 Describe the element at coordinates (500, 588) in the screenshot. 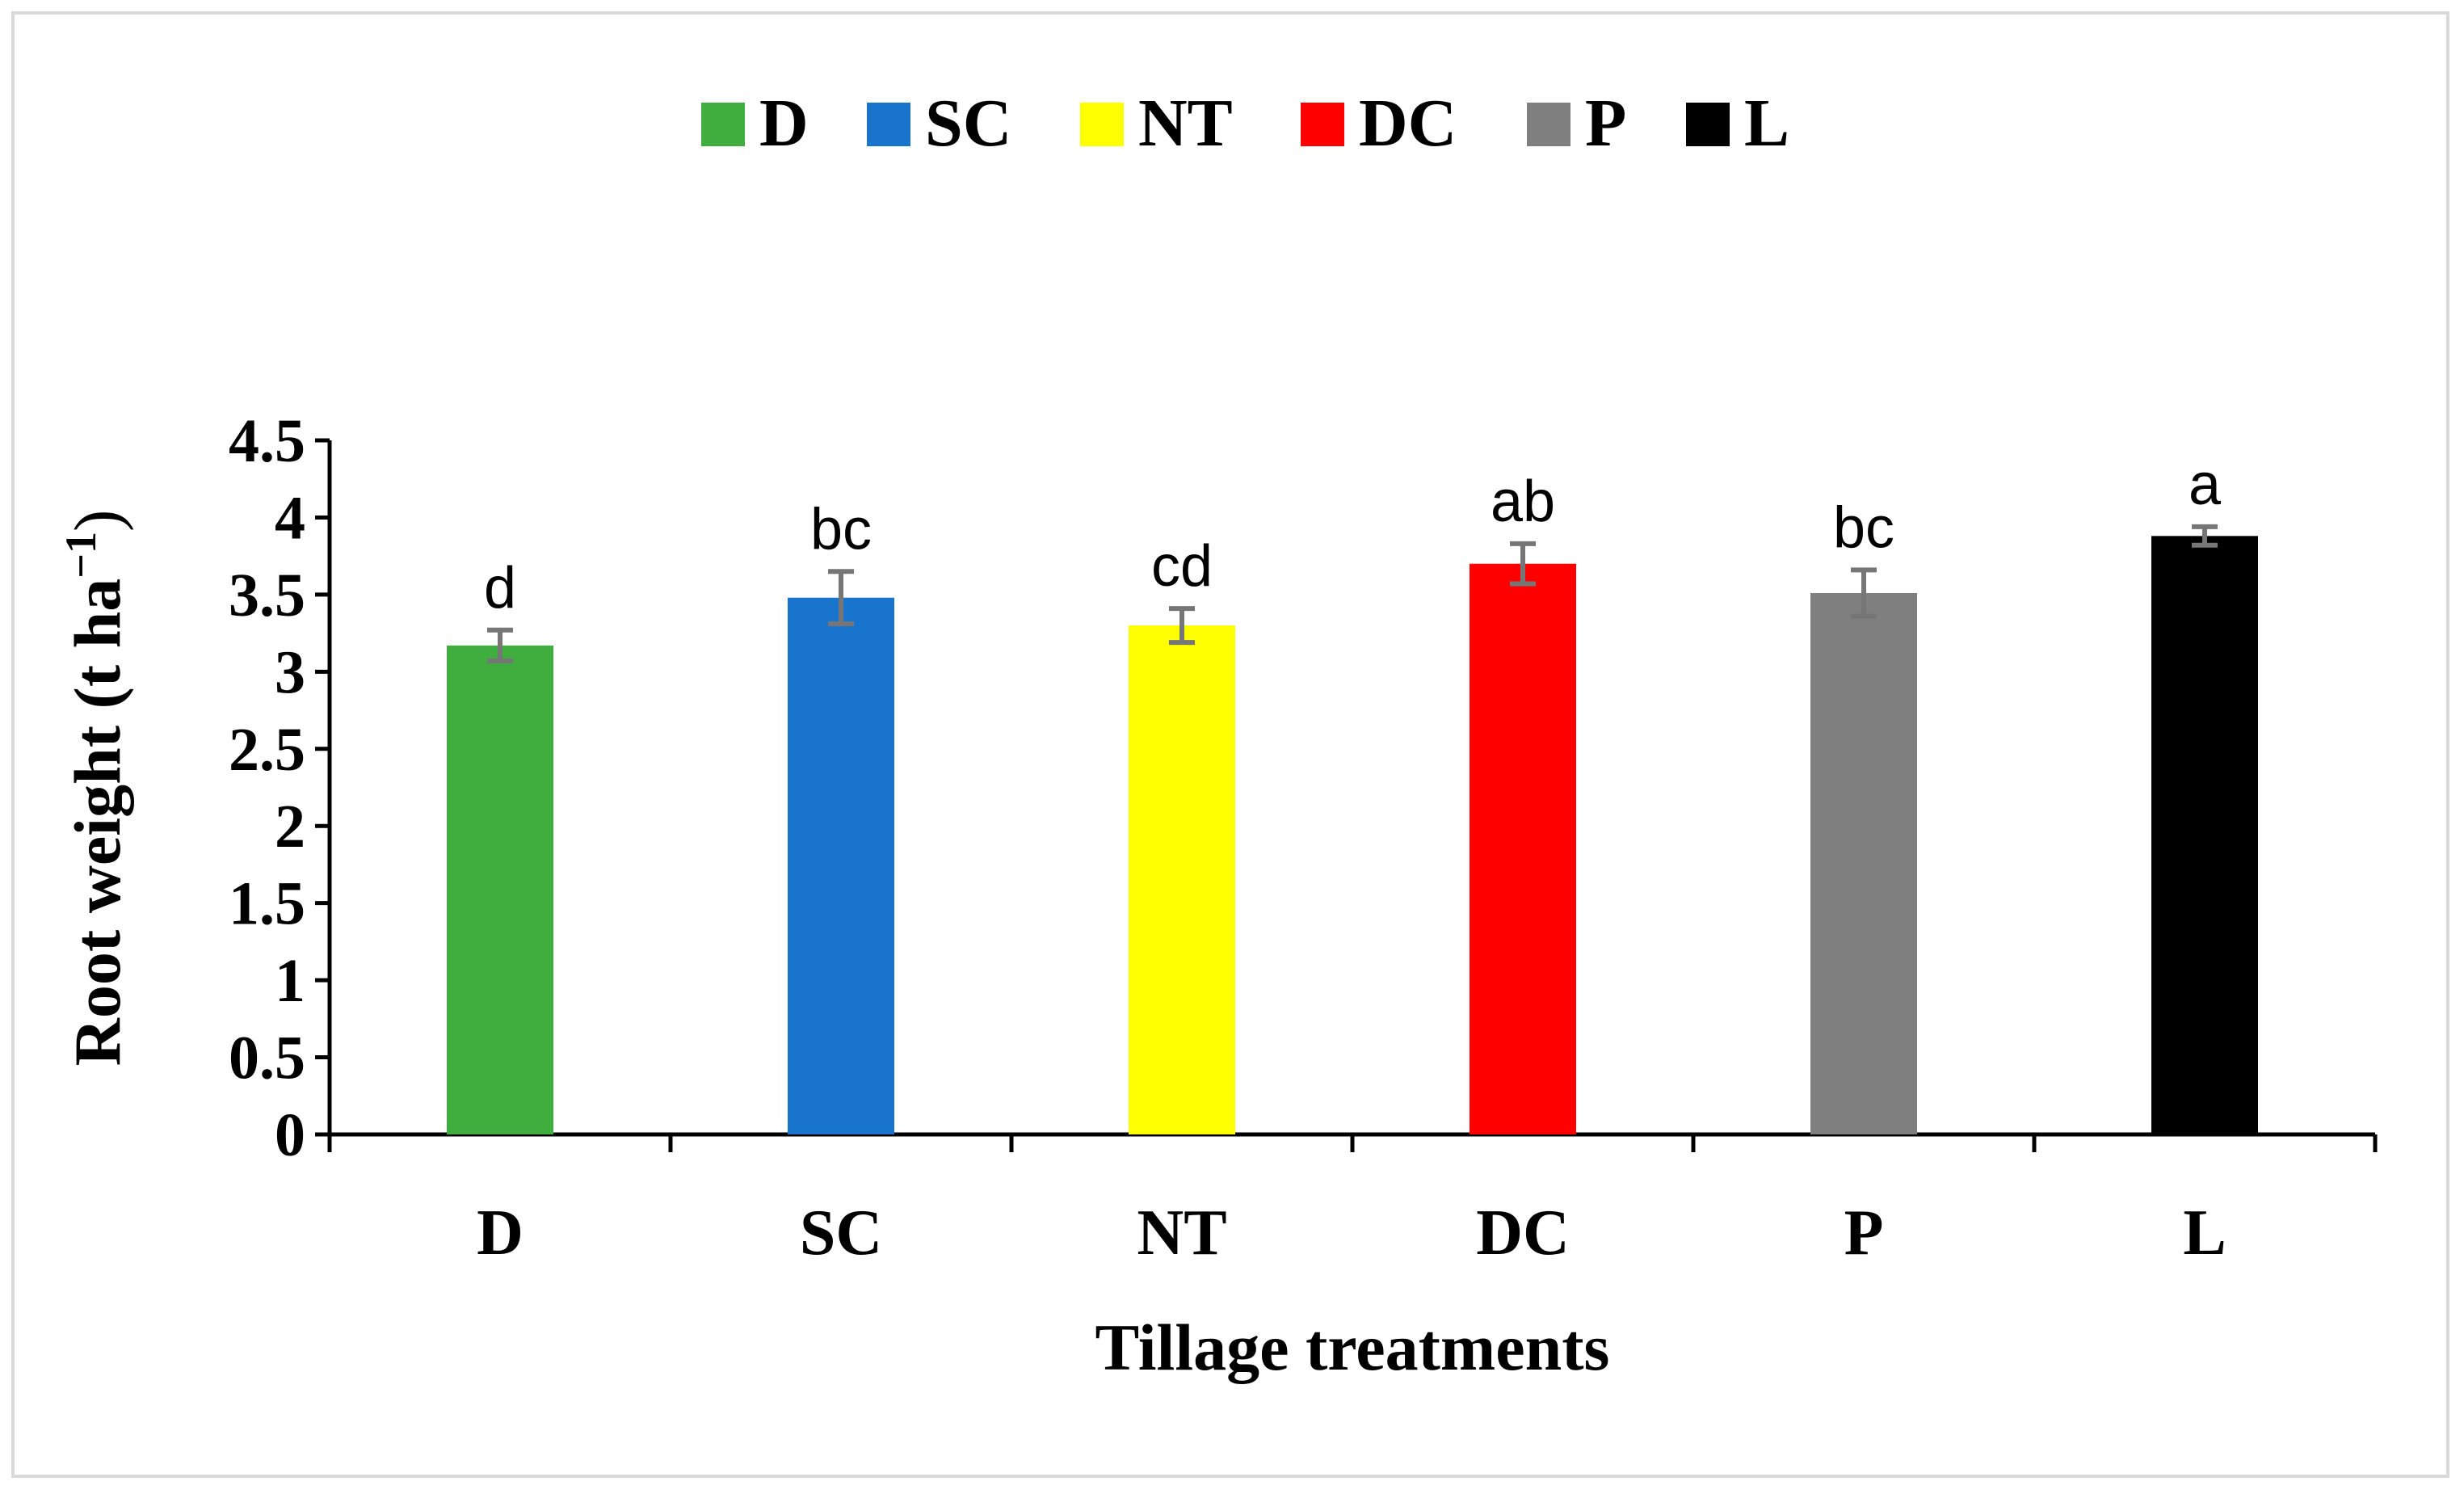

I see `significance-label: d` at that location.